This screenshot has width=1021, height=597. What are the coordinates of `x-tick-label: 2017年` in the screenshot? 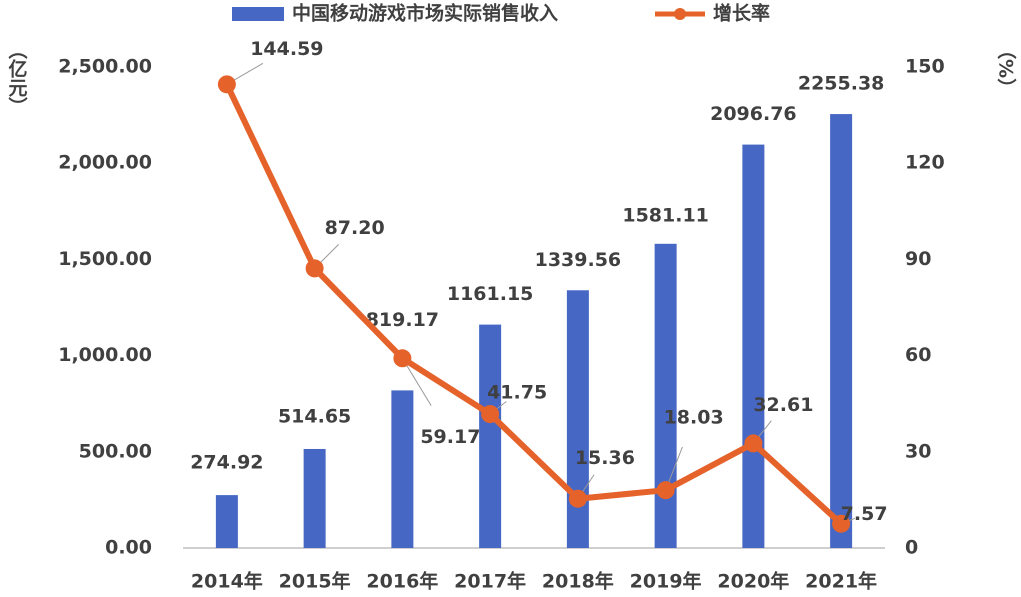 It's located at (490, 581).